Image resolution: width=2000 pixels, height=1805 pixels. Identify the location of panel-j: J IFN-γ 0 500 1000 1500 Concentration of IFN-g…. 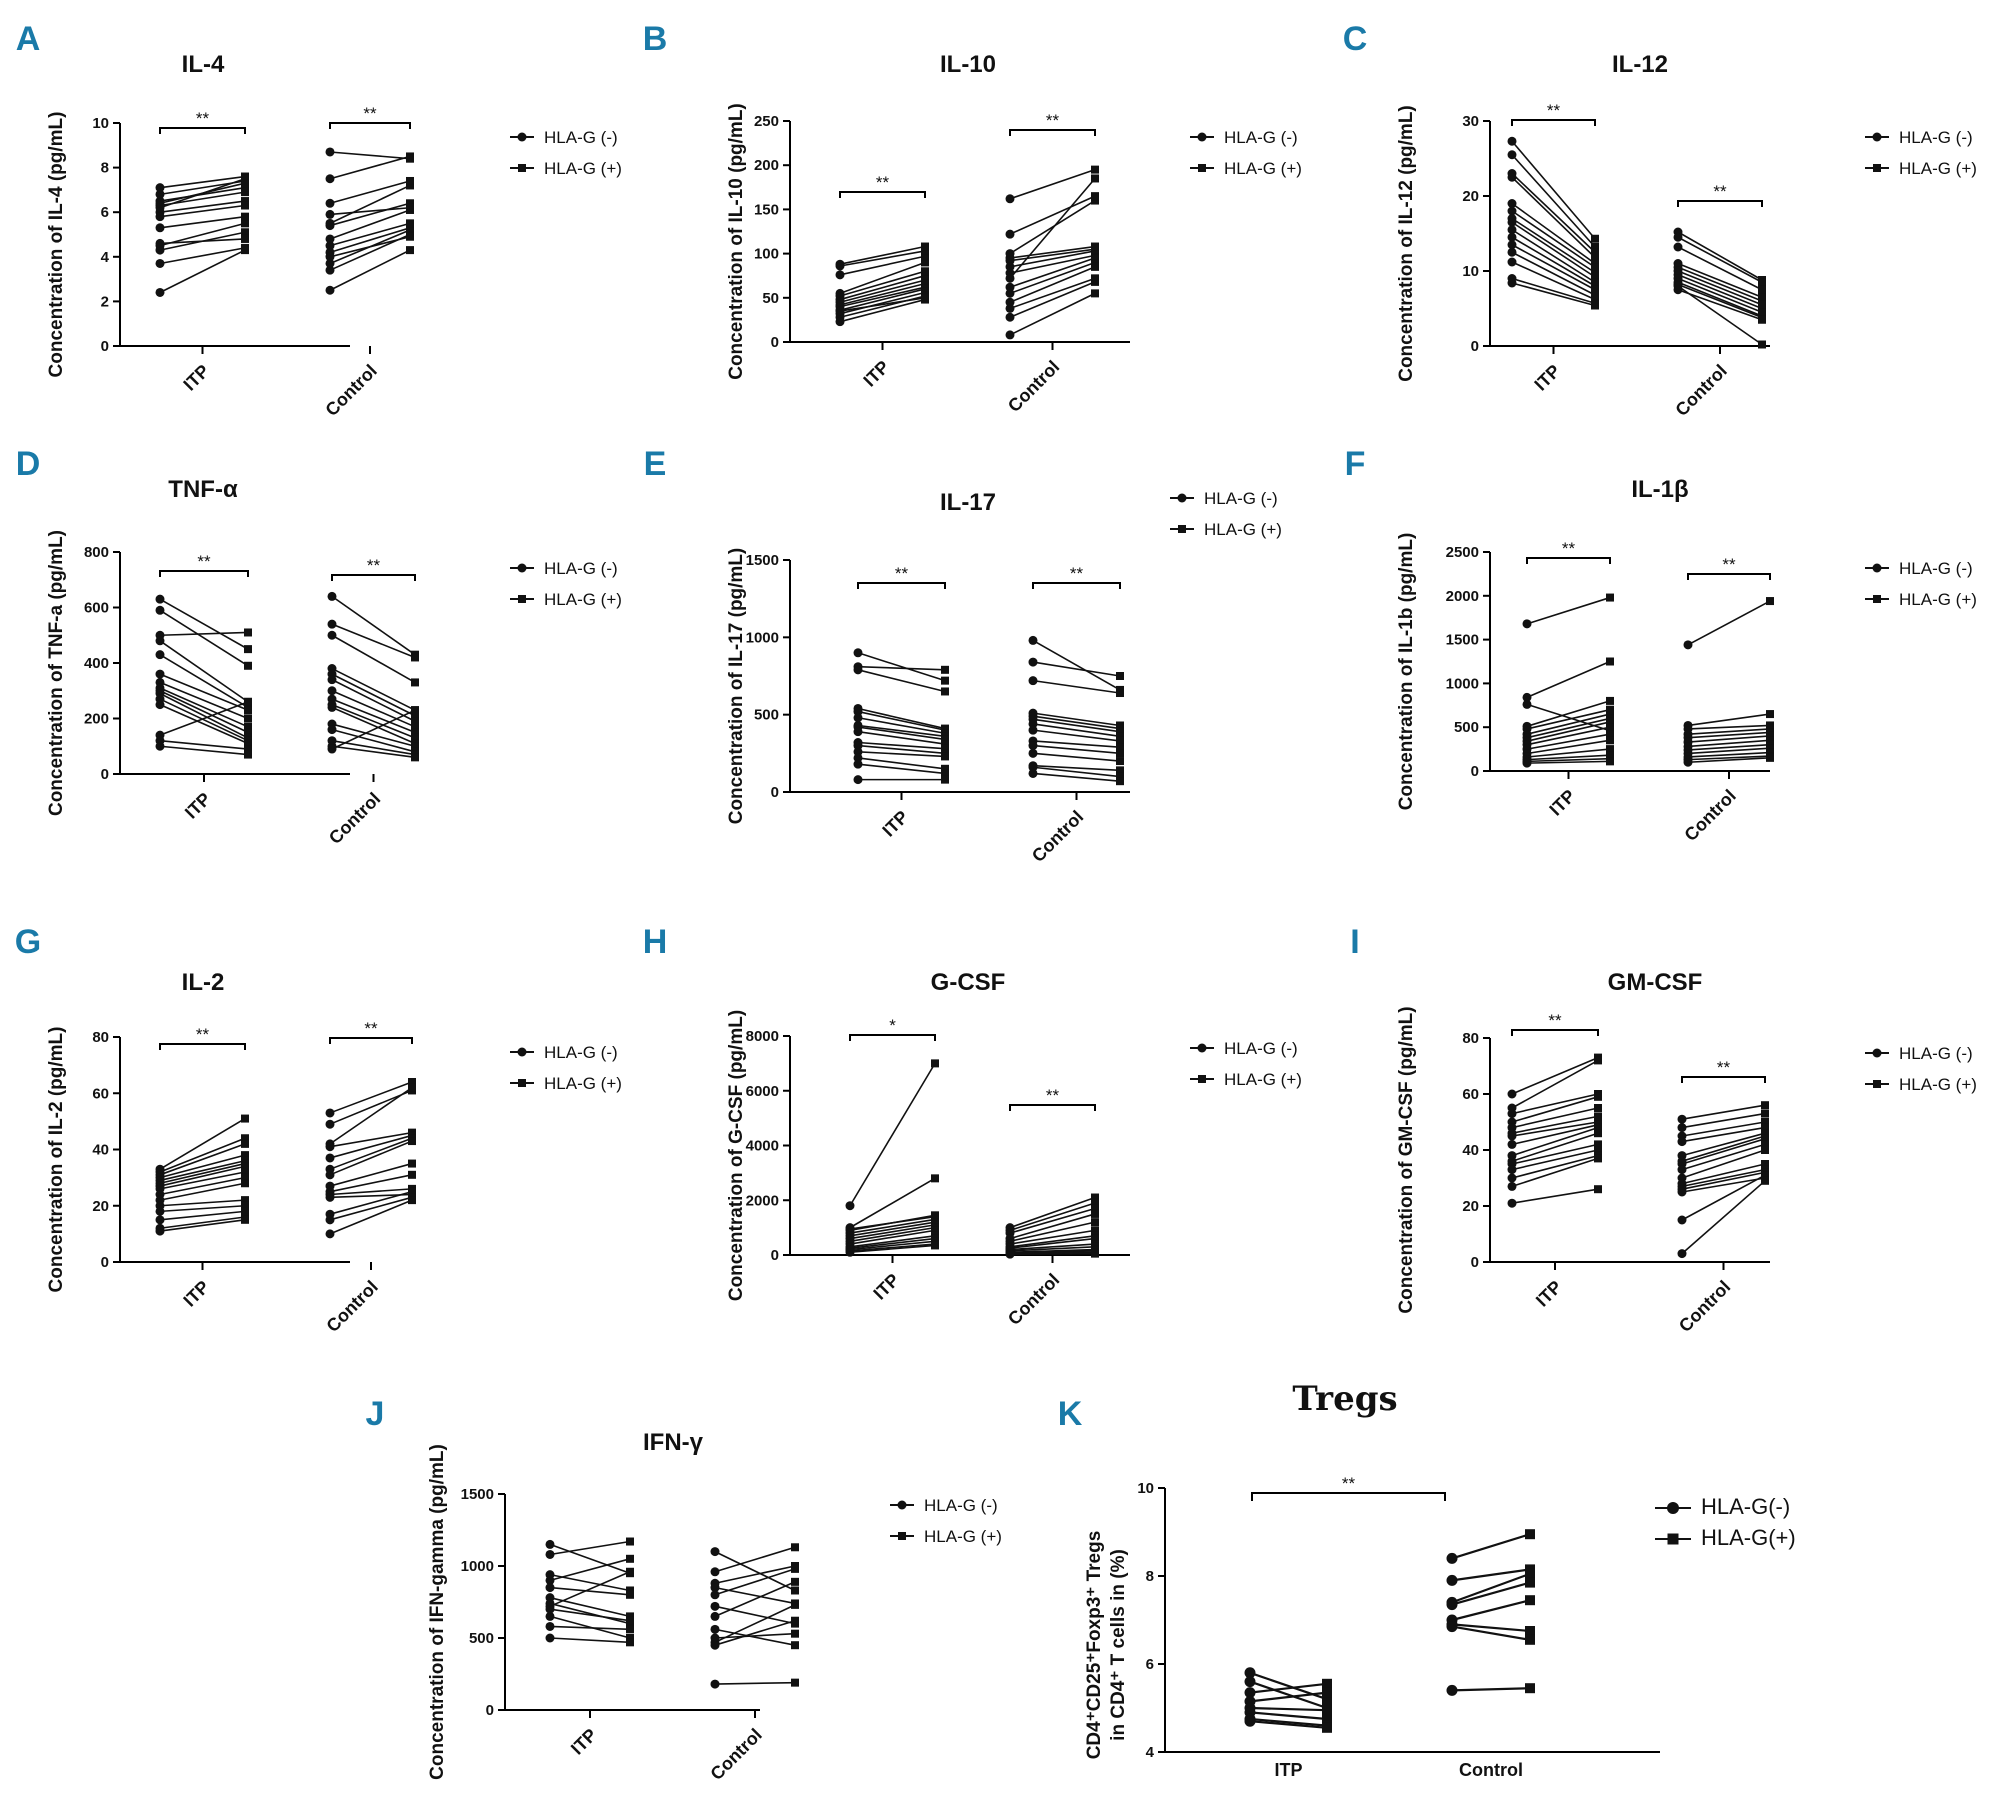
(684, 1589).